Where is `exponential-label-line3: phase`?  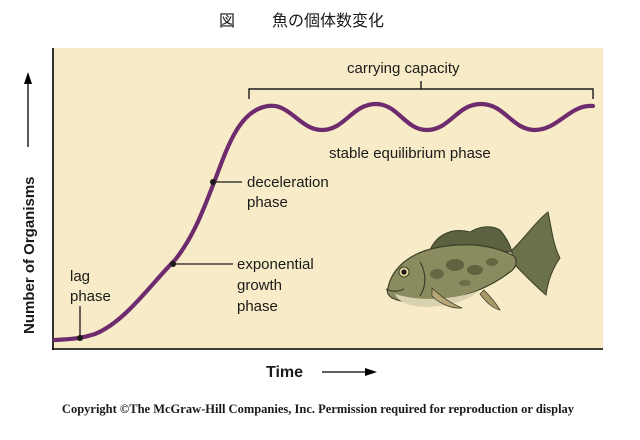
exponential-label-line3: phase is located at coordinates (257, 306).